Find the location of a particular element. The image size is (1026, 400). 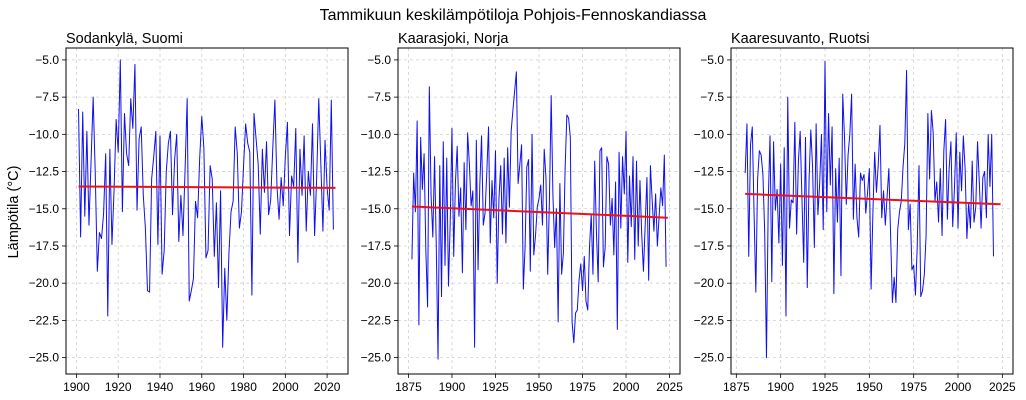

x-tick-label: 1940 is located at coordinates (160, 387).